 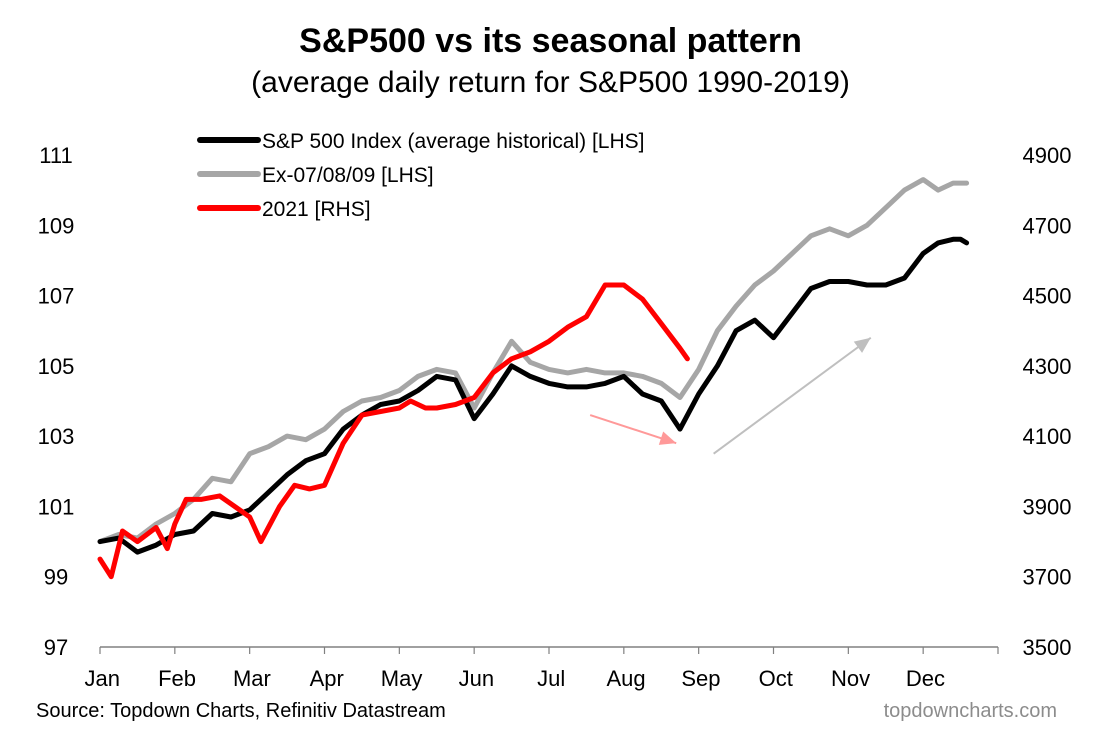 I want to click on x-tick-label-nov: Nov, so click(x=850, y=678).